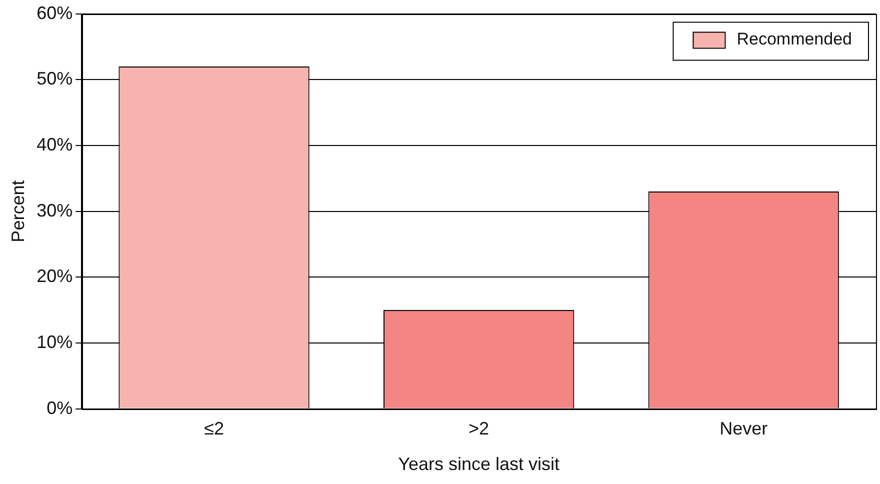  Describe the element at coordinates (59, 408) in the screenshot. I see `y-tick-label: 0%` at that location.